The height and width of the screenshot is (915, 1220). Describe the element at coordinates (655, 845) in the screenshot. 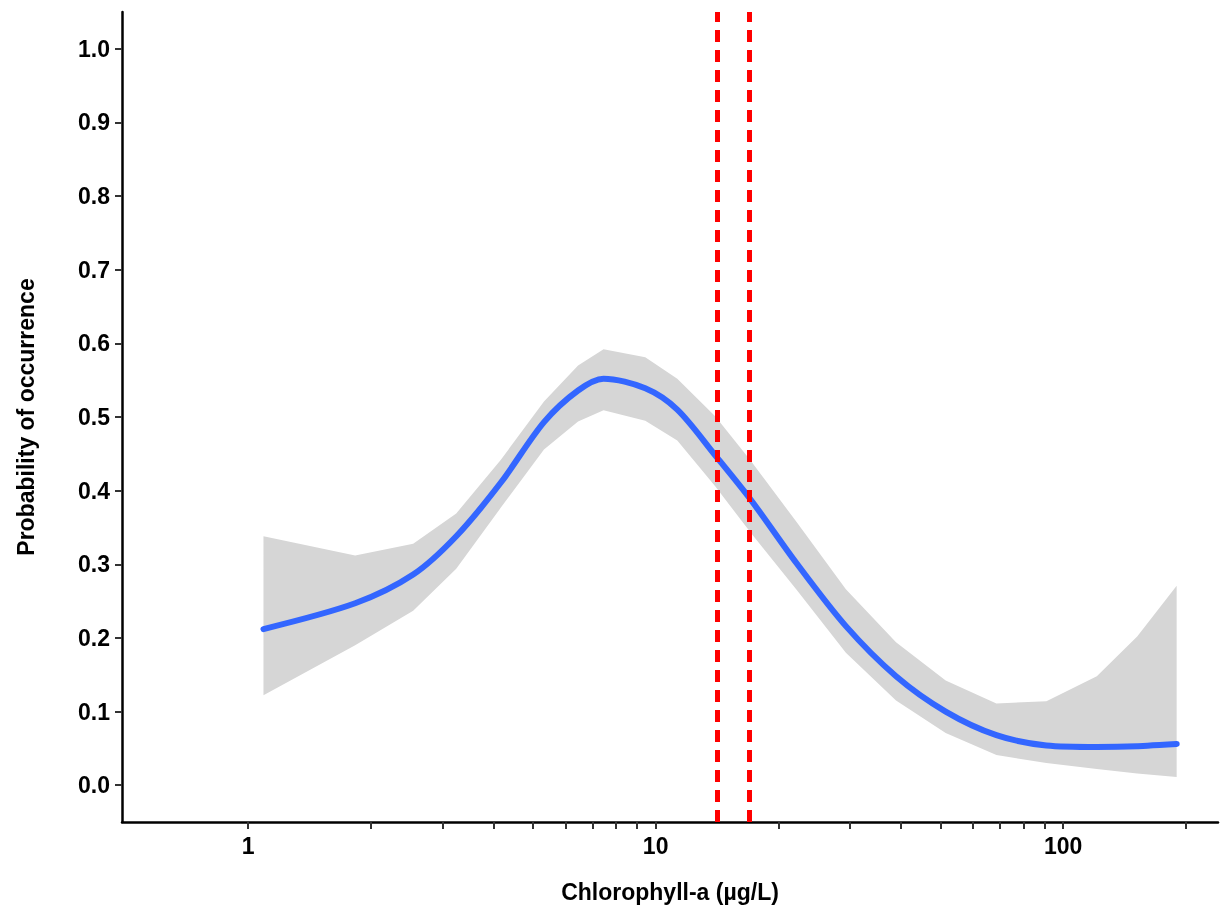

I see `x-tick-label: 10` at that location.